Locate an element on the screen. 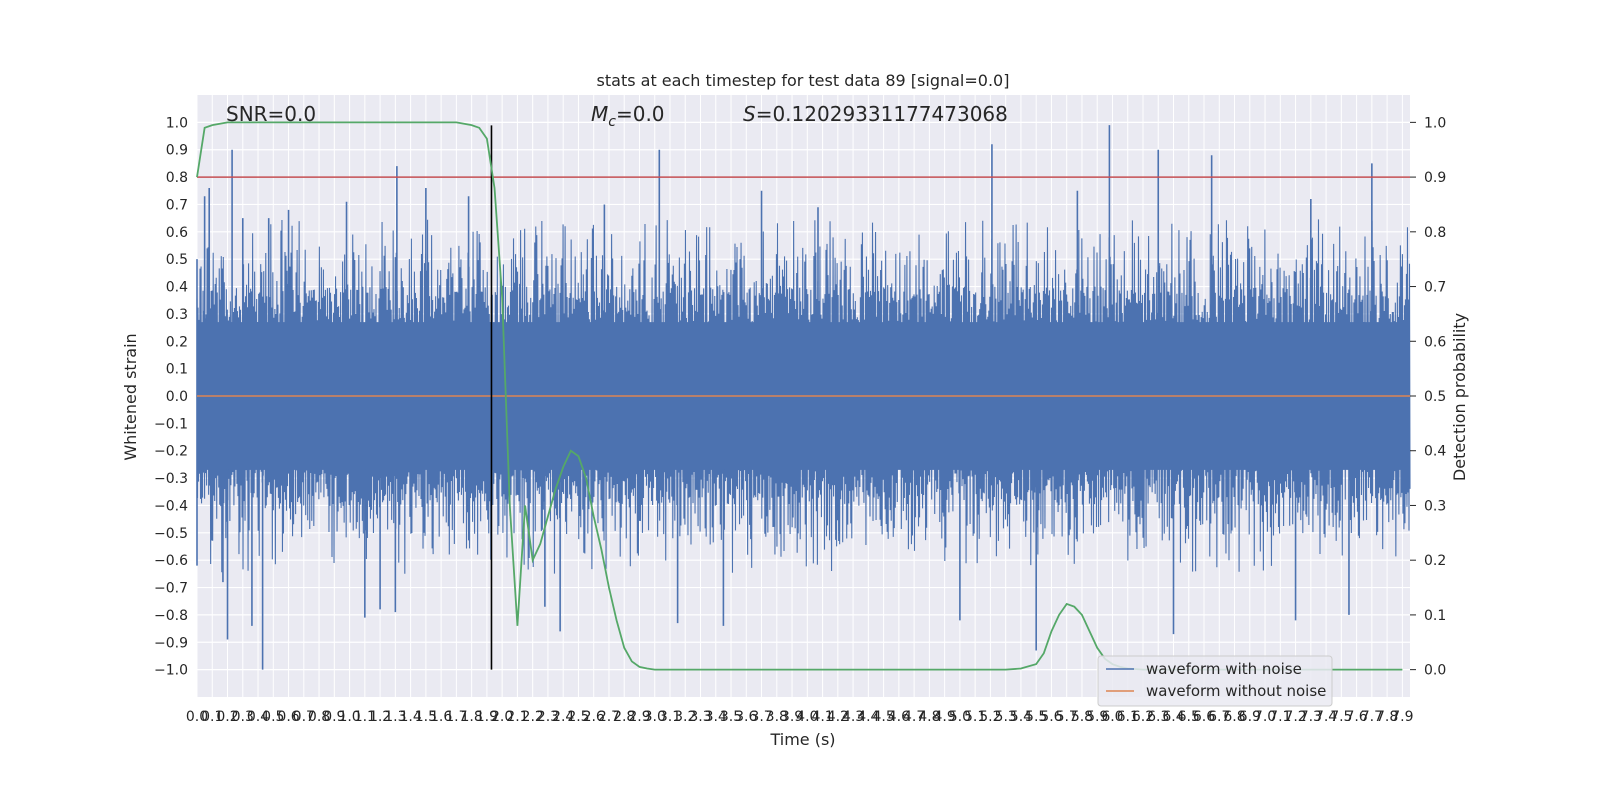  x-tick-label: 3.3 is located at coordinates (700, 717).